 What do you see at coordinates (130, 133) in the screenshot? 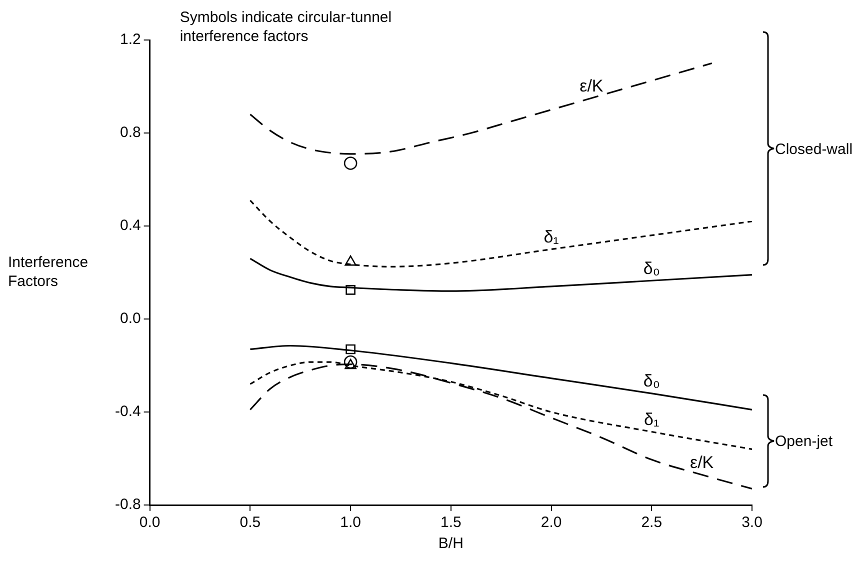
I see `y-tick-label: 0.8` at bounding box center [130, 133].